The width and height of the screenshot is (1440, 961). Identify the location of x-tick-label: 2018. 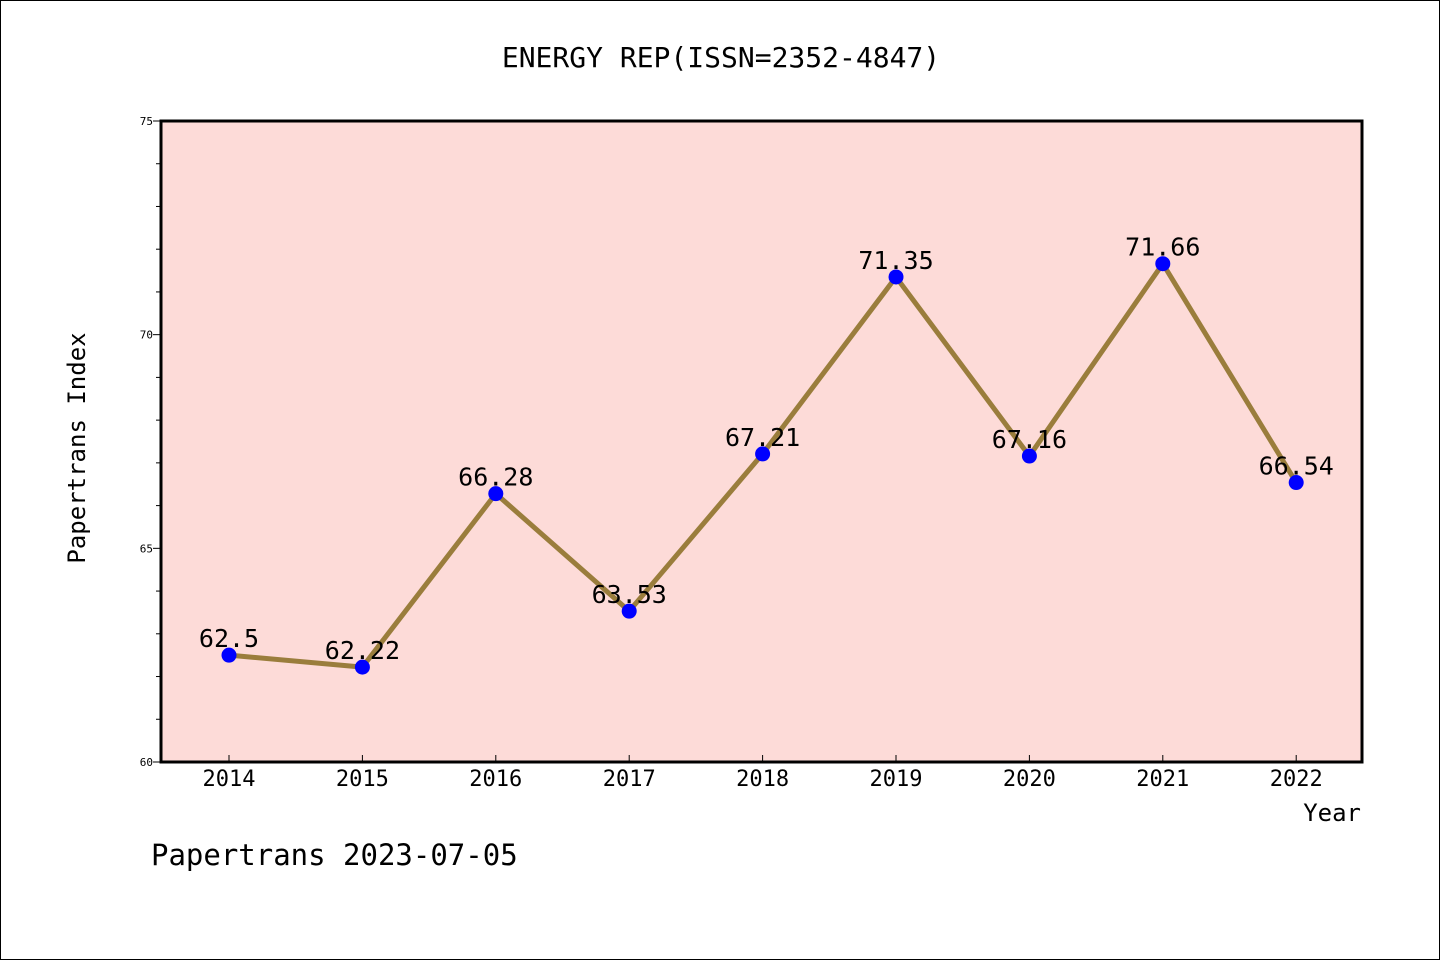
(762, 779).